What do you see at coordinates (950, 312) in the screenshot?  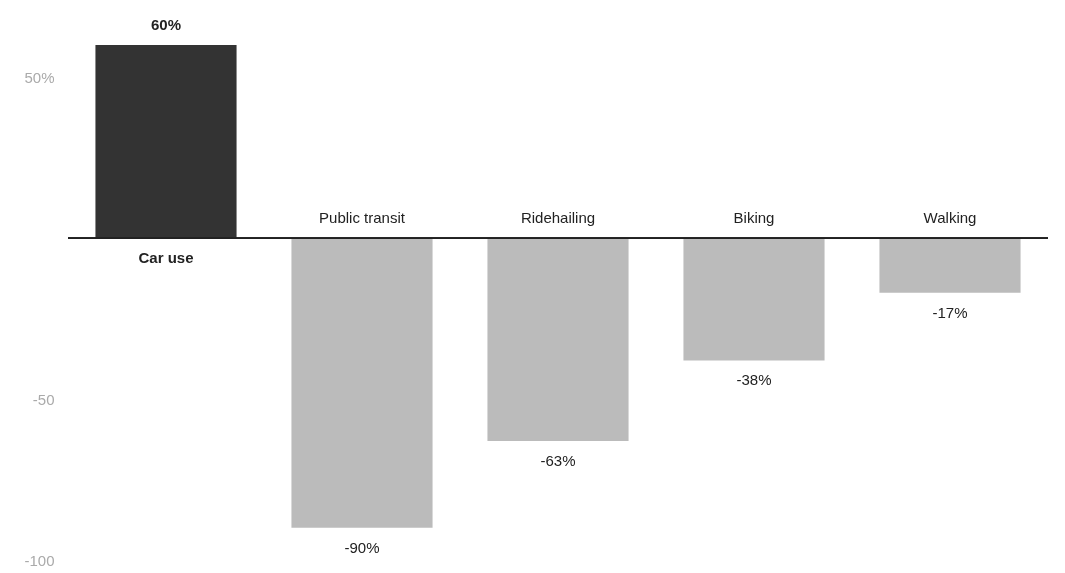 I see `data-label: -17%` at bounding box center [950, 312].